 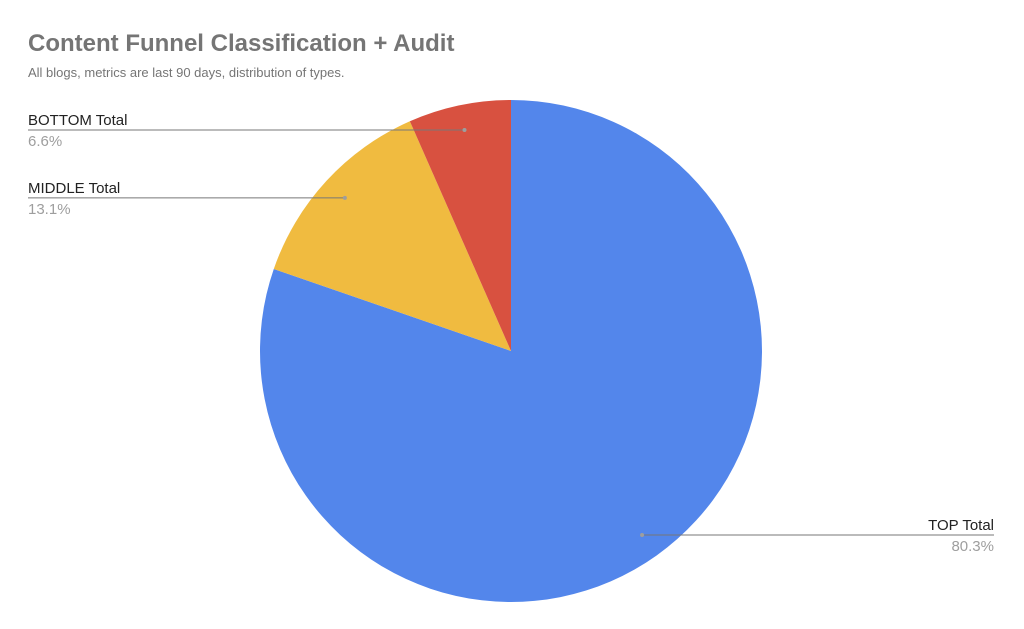 I want to click on slice-label: TOP Total, so click(x=961, y=525).